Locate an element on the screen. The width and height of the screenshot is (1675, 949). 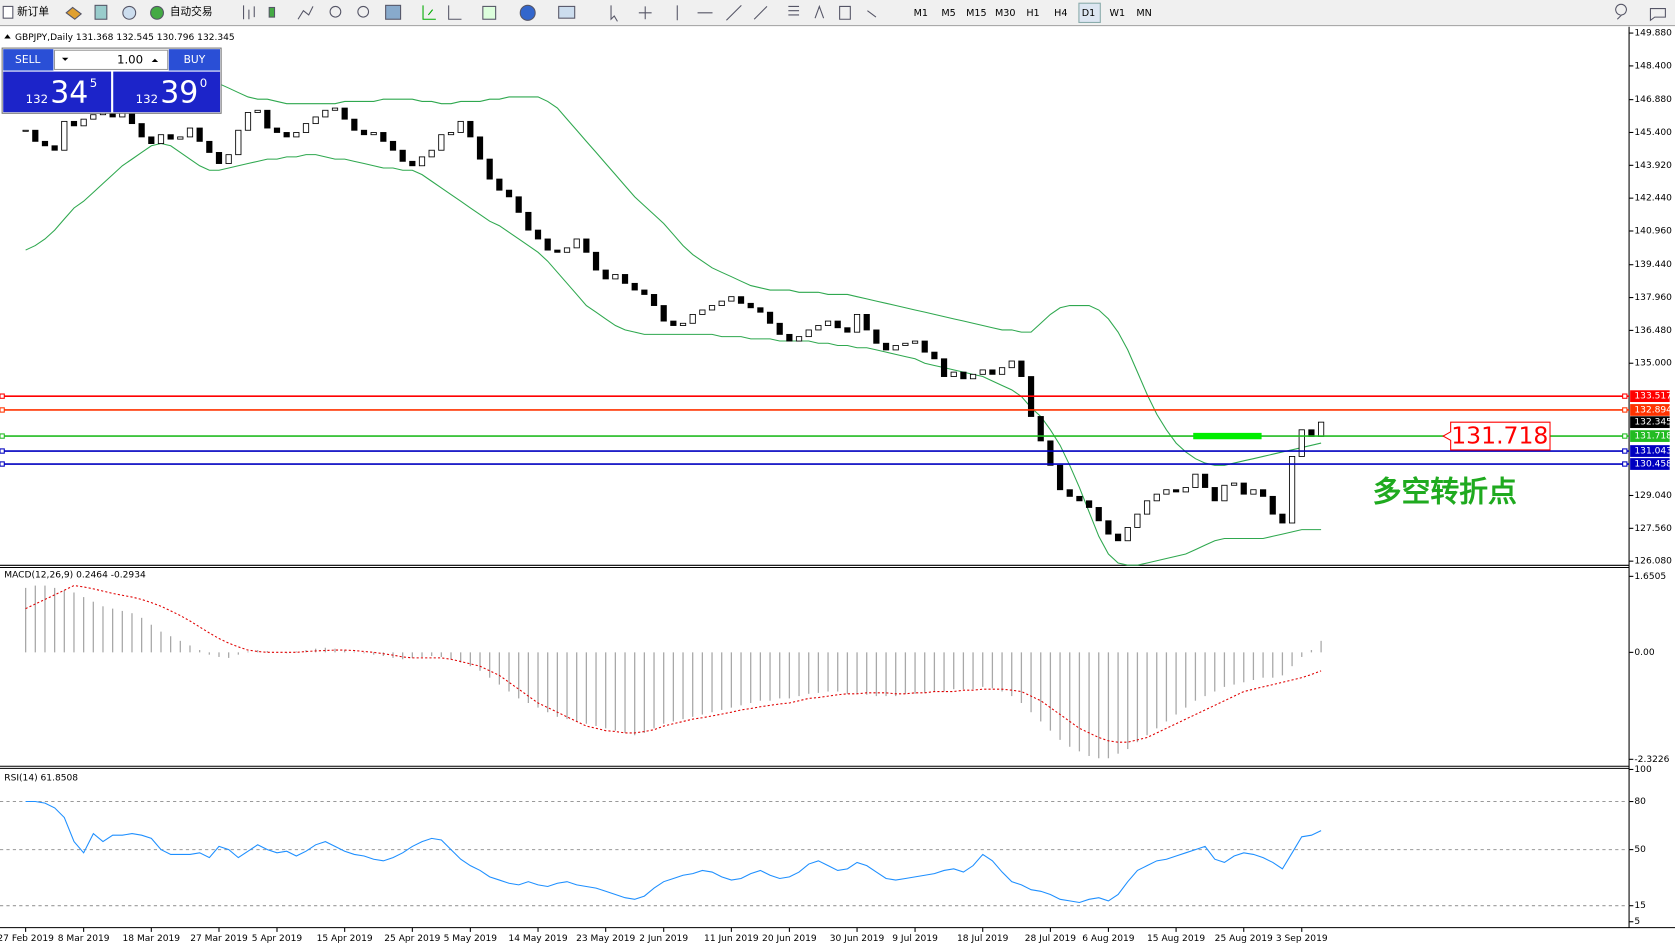
lot-field is located at coordinates (111, 59).